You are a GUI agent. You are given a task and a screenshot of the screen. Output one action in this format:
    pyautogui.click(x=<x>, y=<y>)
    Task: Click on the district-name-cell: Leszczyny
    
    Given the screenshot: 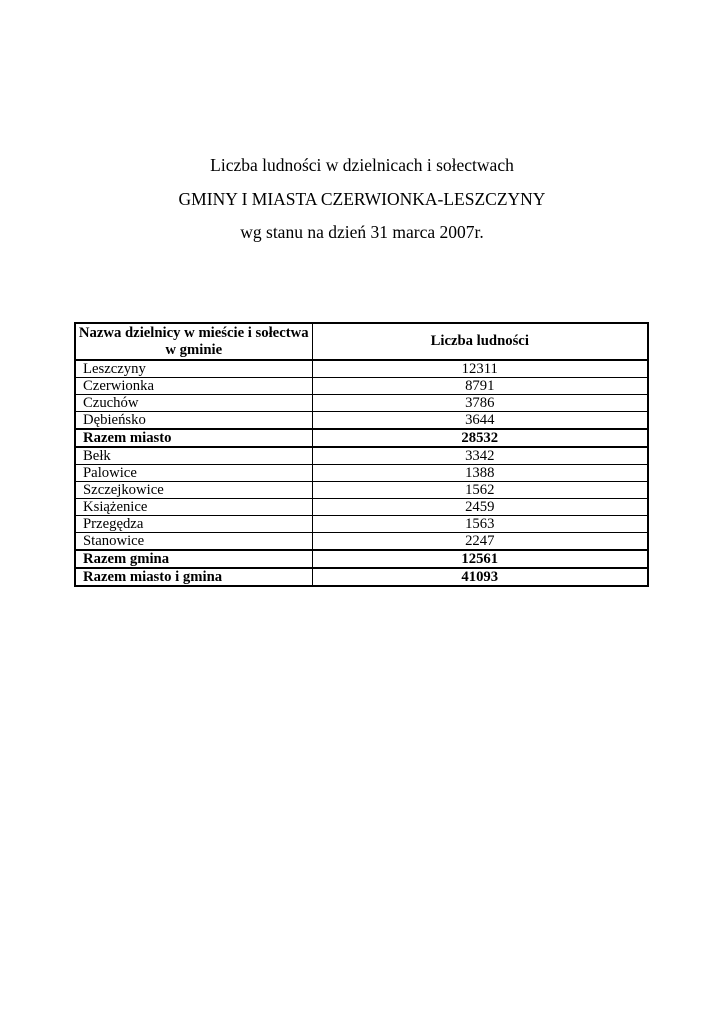 What is the action you would take?
    pyautogui.click(x=193, y=368)
    